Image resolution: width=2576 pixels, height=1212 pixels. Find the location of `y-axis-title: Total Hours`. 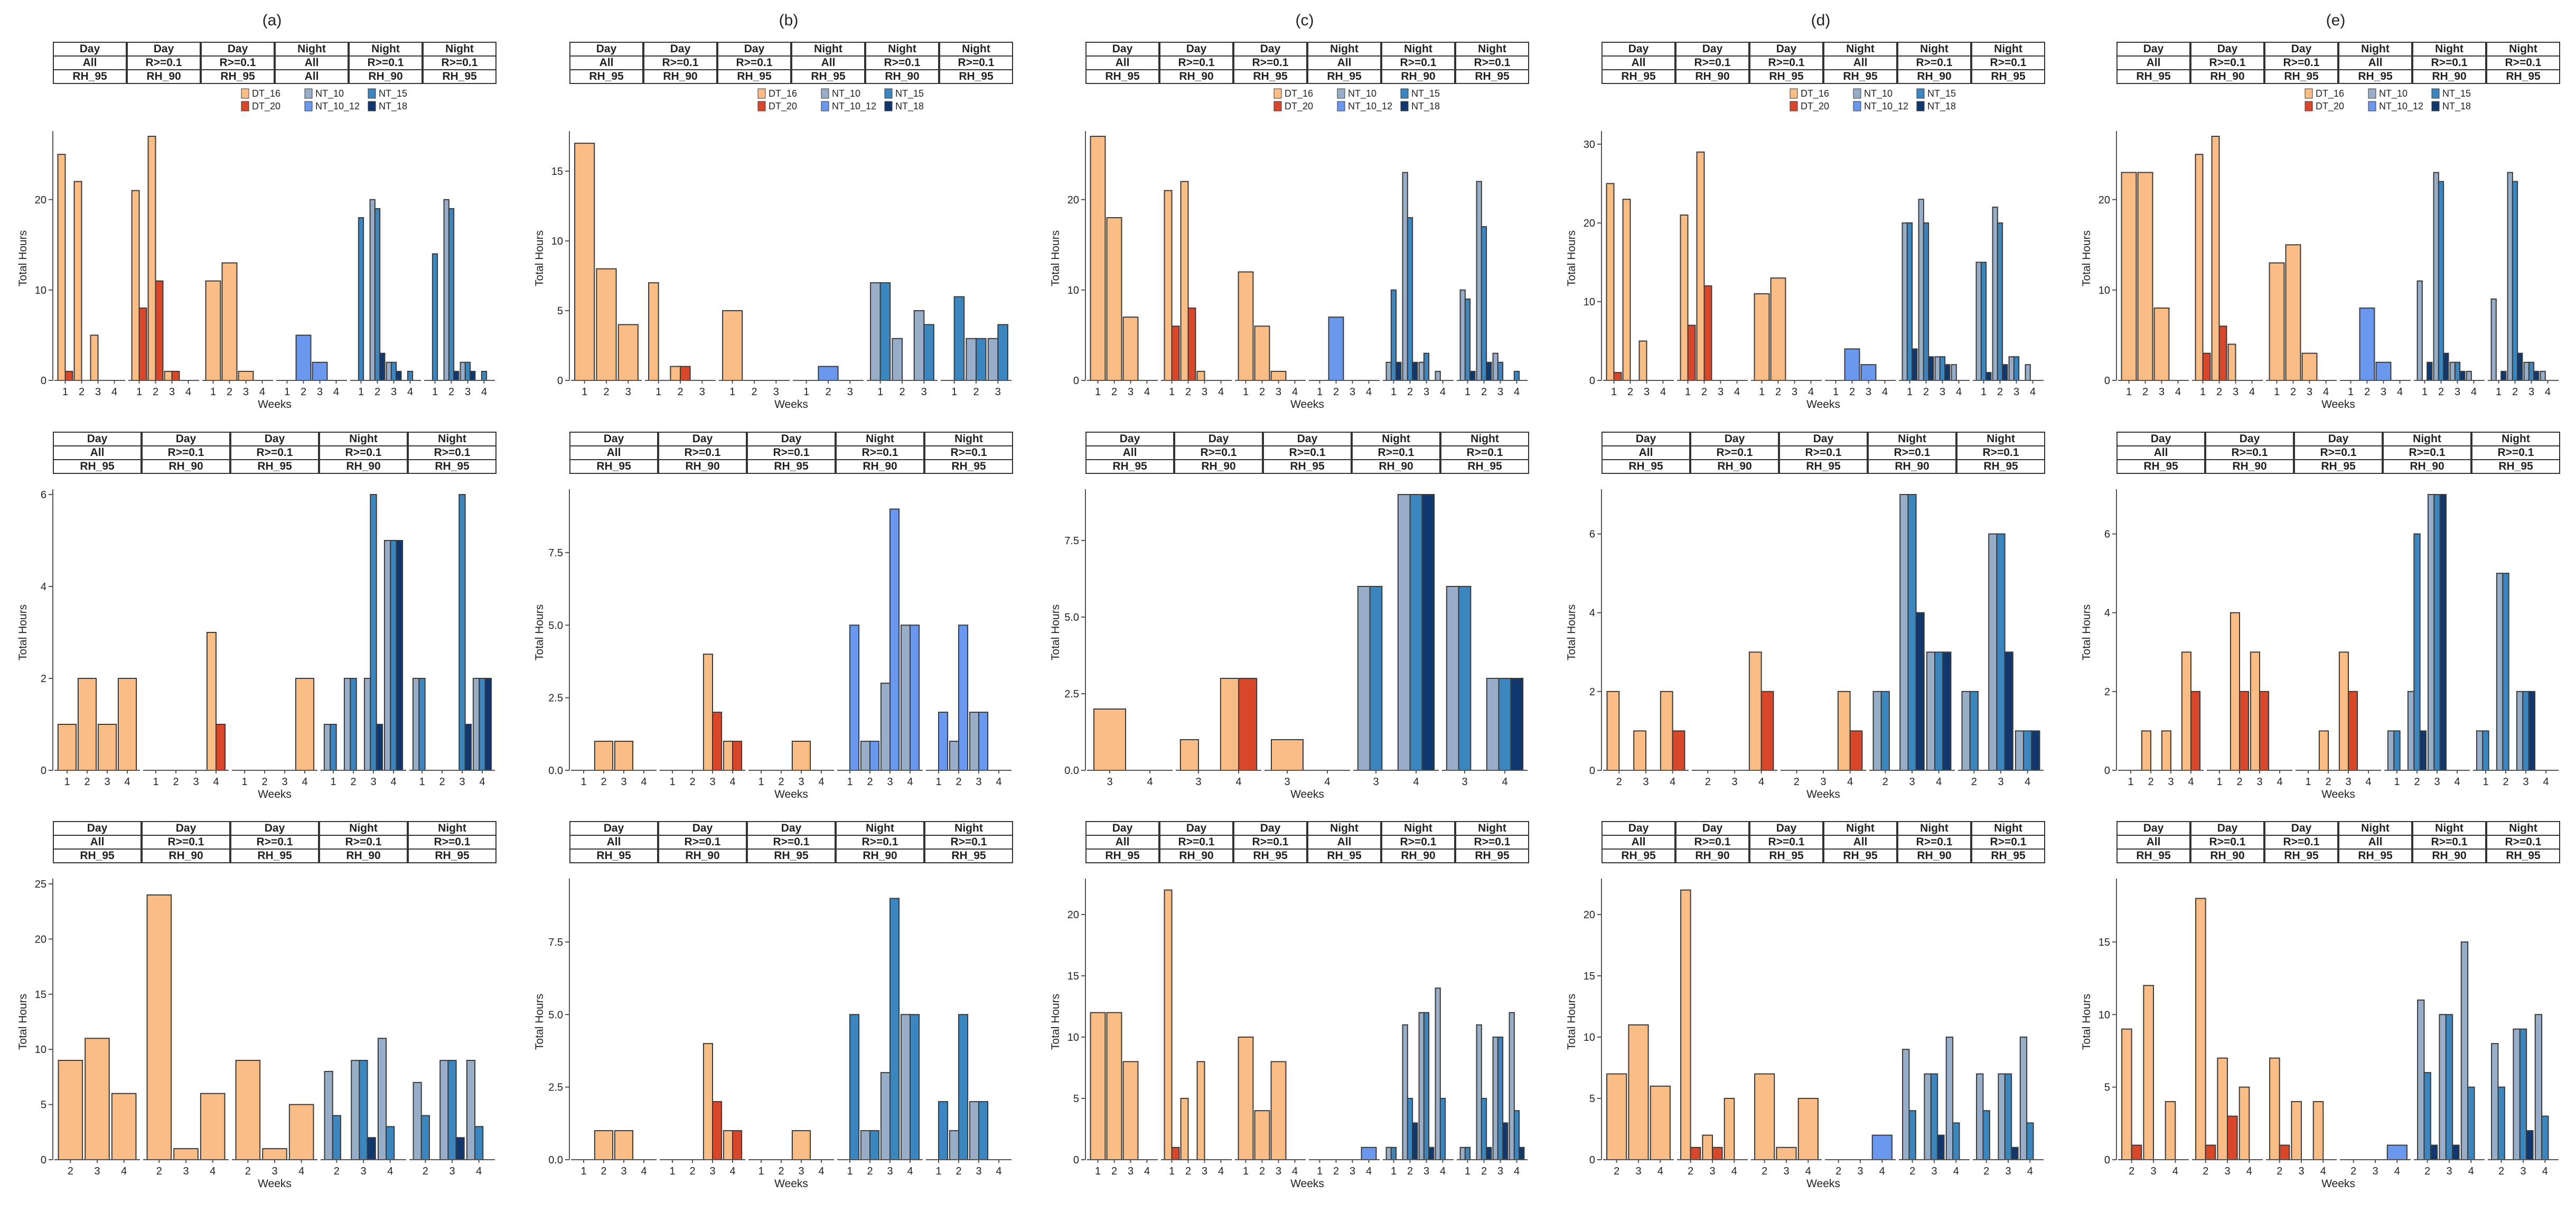

y-axis-title: Total Hours is located at coordinates (2087, 258).